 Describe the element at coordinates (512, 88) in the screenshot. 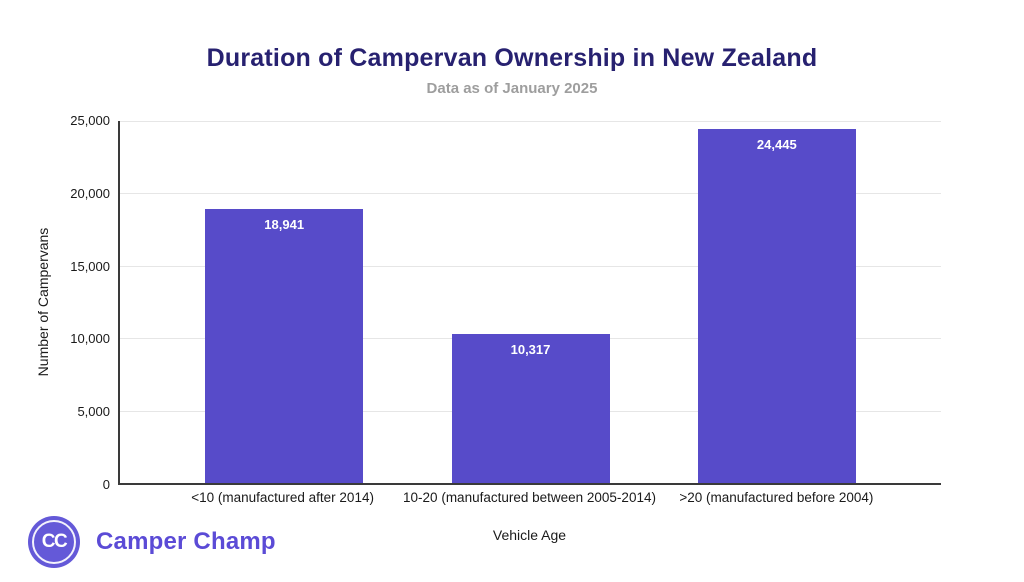

I see `chart-subtitle: Data as of January 2025` at that location.